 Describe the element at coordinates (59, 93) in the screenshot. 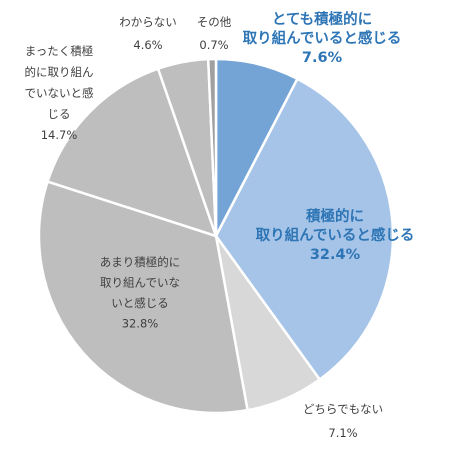

I see `data-label-text-5-line-3: でいないと感` at that location.